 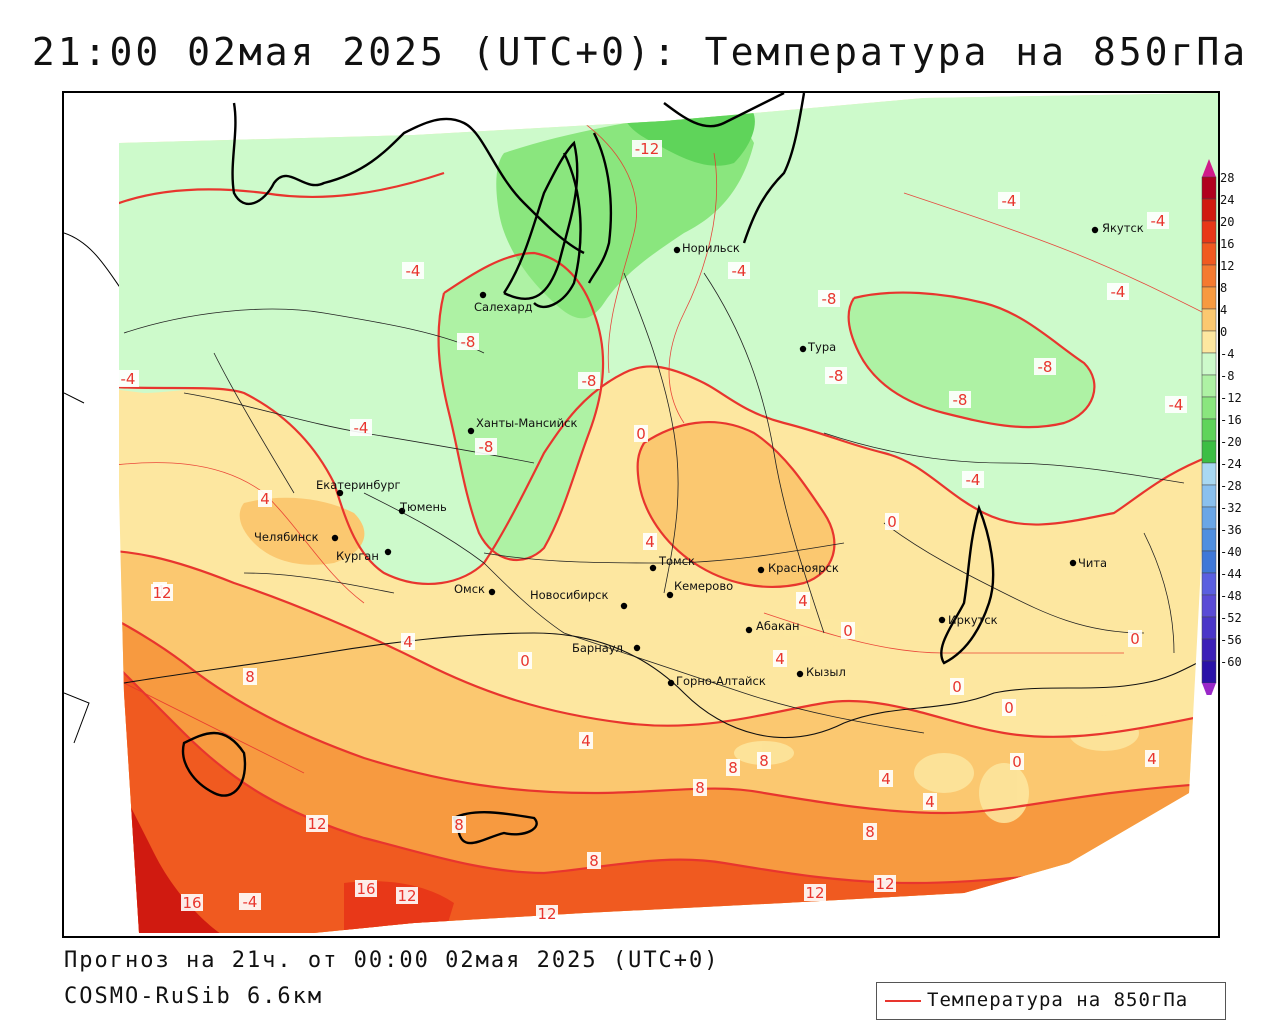 What do you see at coordinates (903, 1001) in the screenshot?
I see `legend-line-swatch` at bounding box center [903, 1001].